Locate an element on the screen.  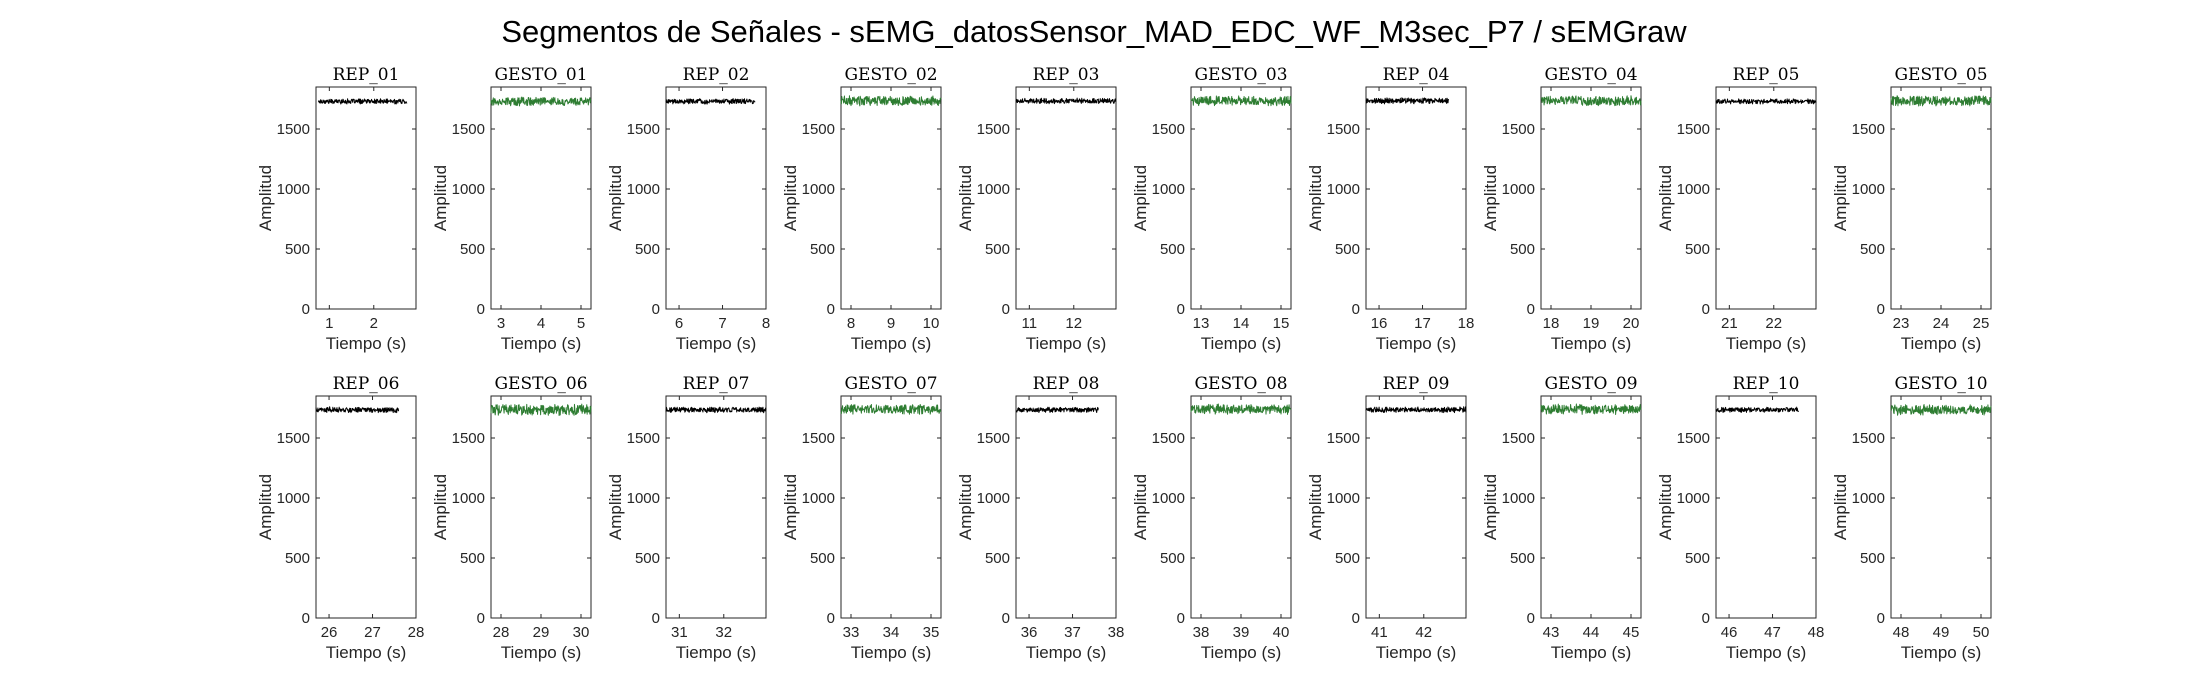
subplot-title: GESTO_09 is located at coordinates (1590, 384).